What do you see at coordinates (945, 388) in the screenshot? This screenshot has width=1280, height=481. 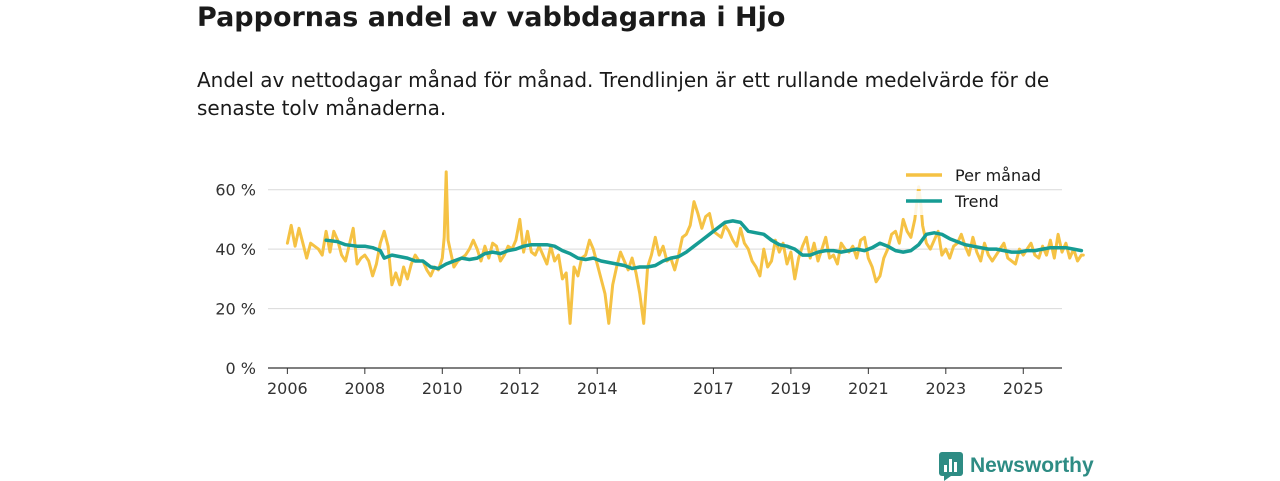 I see `x-tick-label: 2023` at bounding box center [945, 388].